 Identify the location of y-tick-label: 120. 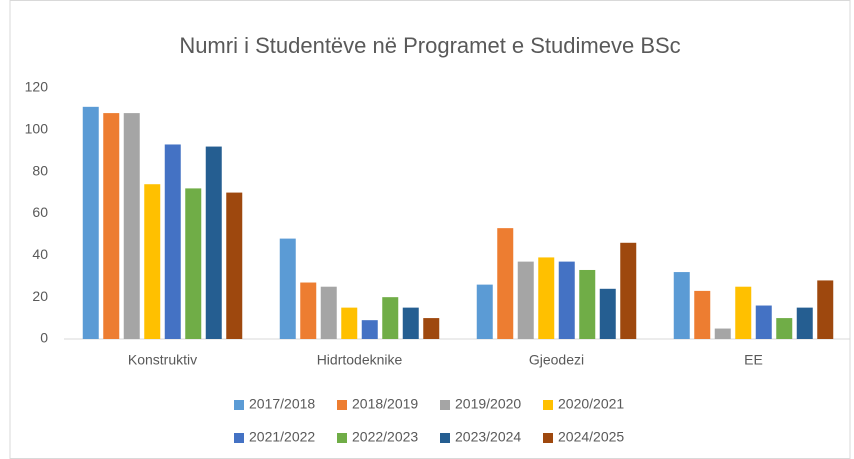
(37, 87).